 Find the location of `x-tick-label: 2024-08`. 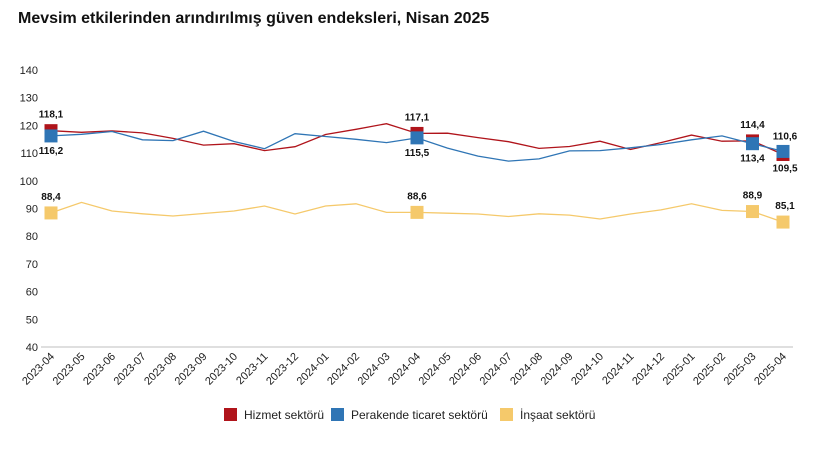

x-tick-label: 2024-08 is located at coordinates (526, 369).